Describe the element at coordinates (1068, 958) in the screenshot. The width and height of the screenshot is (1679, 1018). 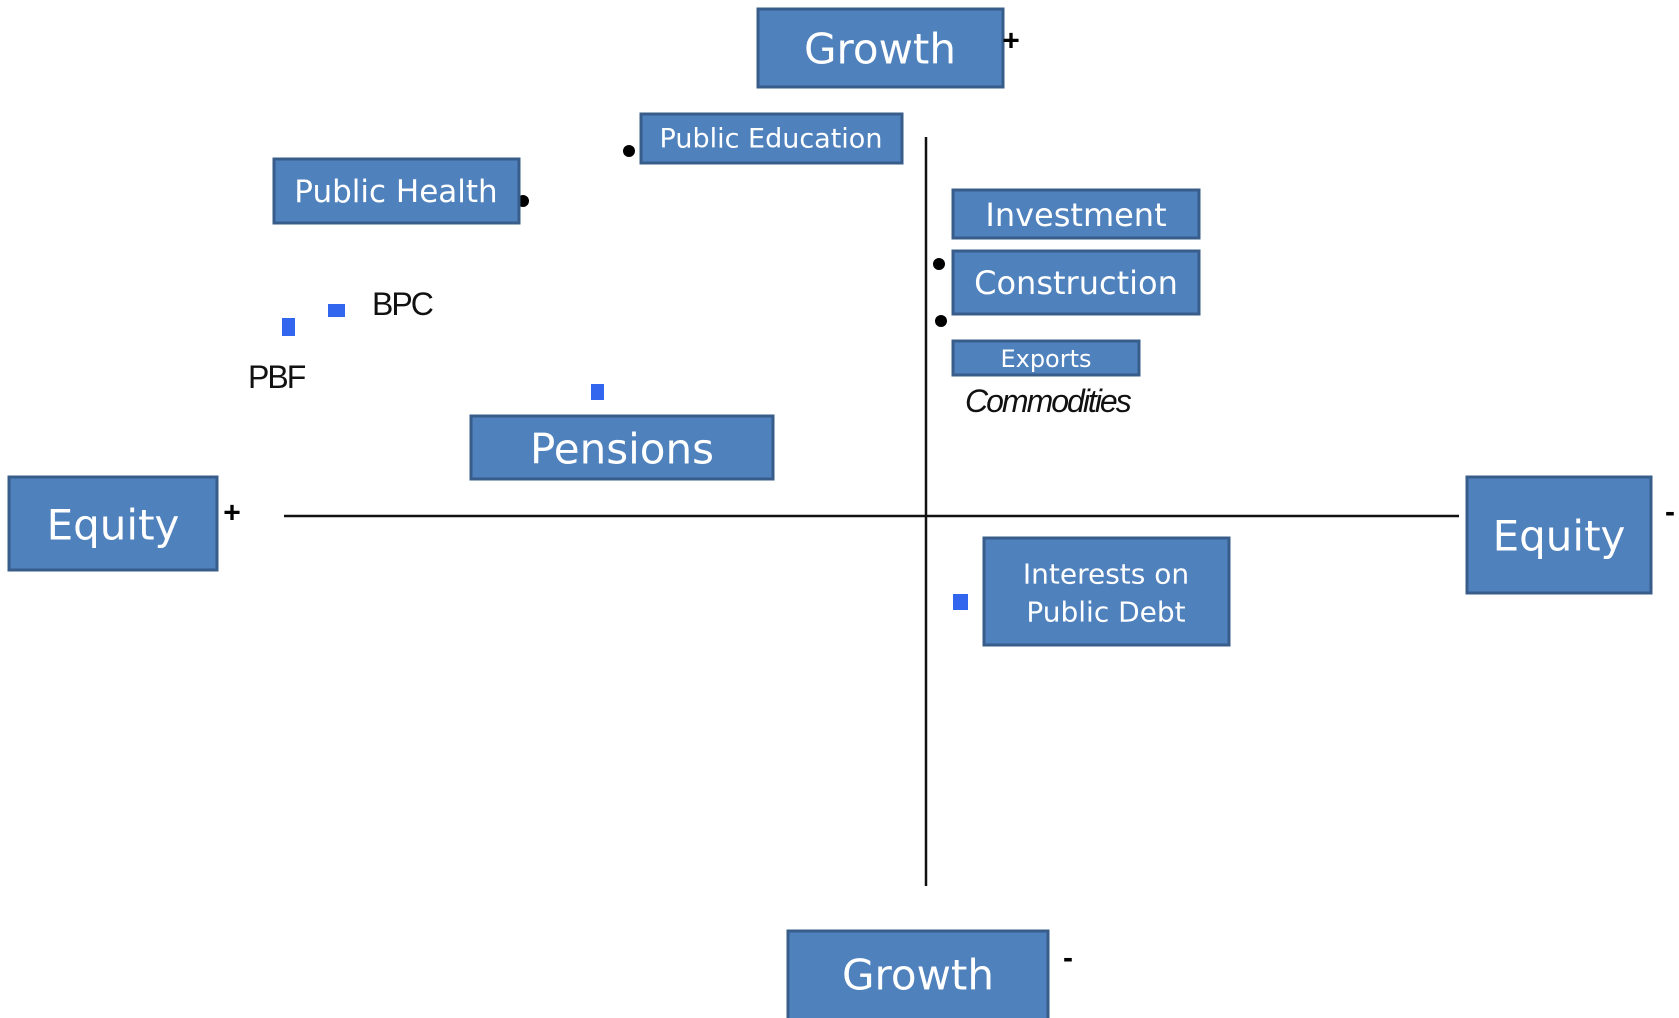
I see `axis-sign-bottom: -` at that location.